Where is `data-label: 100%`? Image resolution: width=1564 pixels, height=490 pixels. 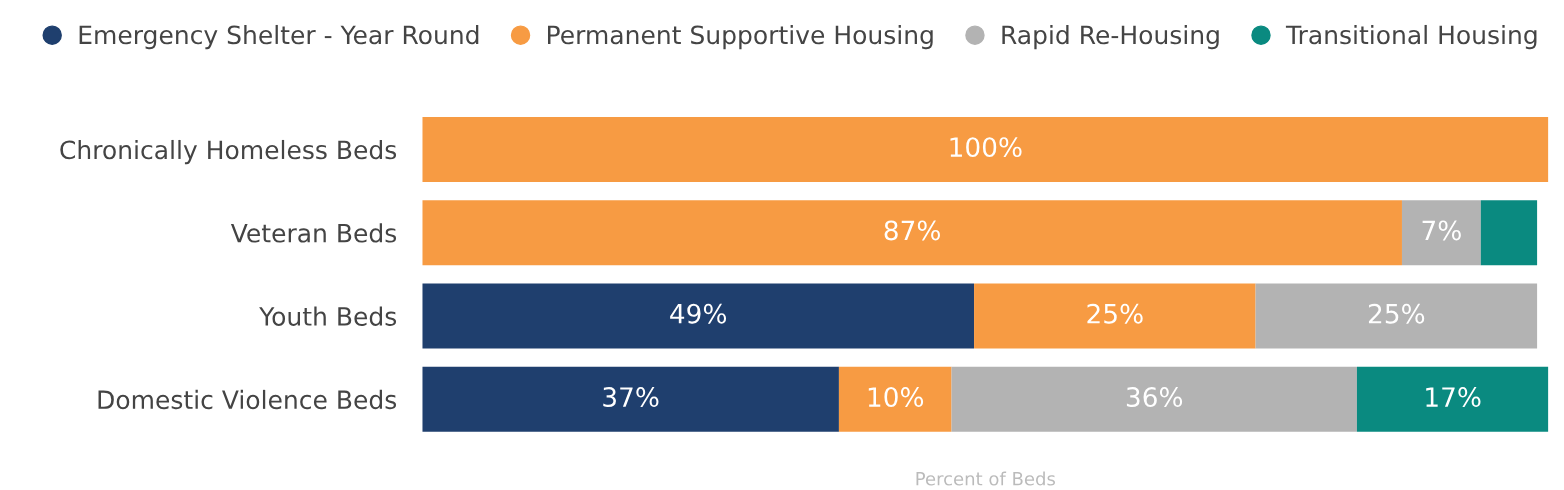 data-label: 100% is located at coordinates (986, 147).